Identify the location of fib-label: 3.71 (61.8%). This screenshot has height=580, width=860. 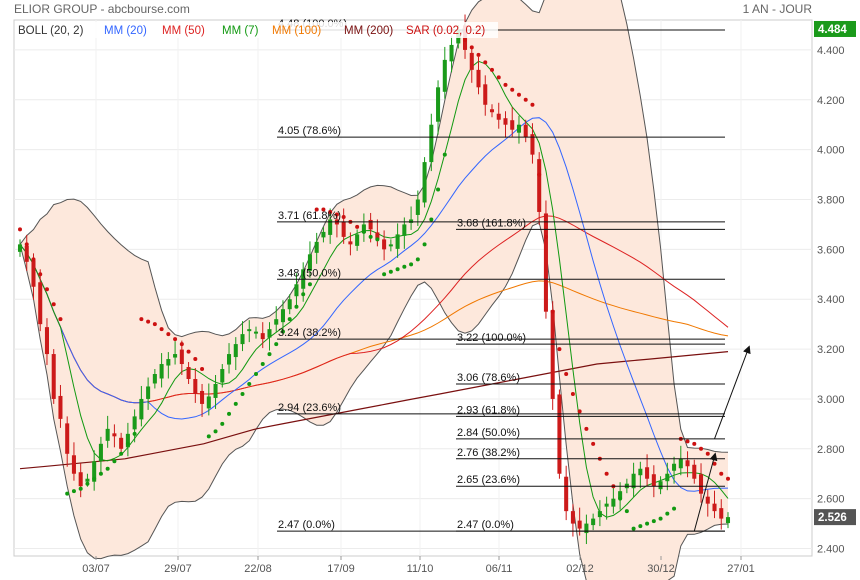
(309, 216).